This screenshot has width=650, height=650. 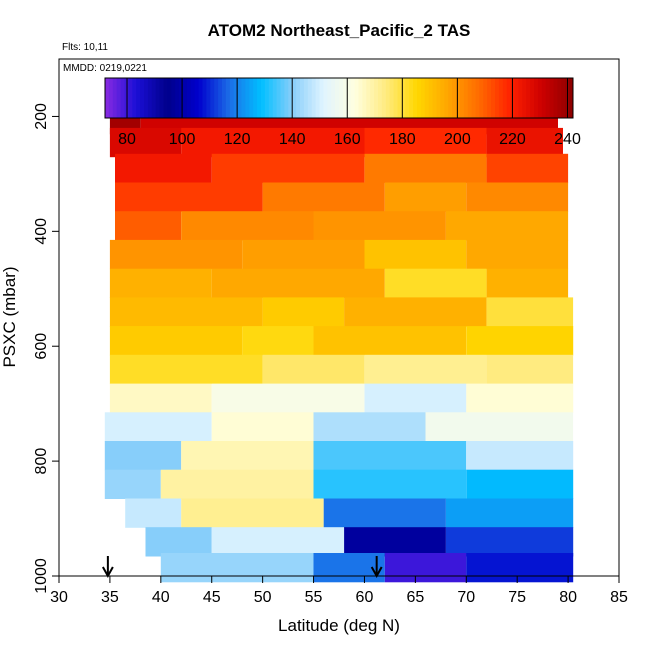 What do you see at coordinates (105, 68) in the screenshot?
I see `dates-label: MMDD: 0219,0221` at bounding box center [105, 68].